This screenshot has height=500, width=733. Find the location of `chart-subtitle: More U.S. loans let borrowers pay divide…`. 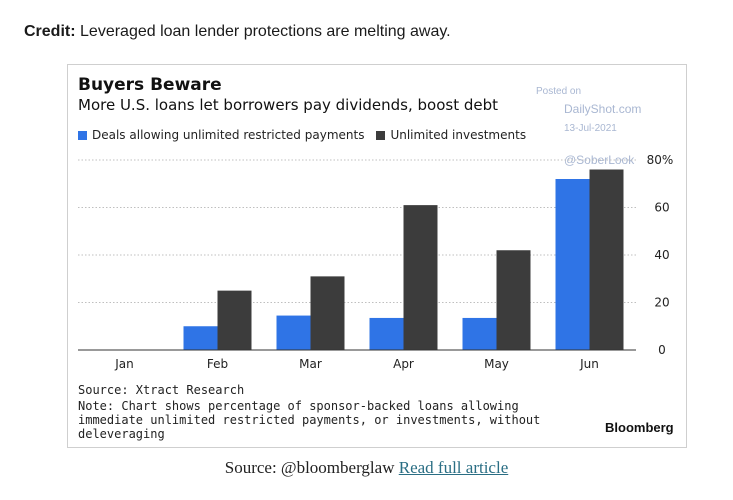

chart-subtitle: More U.S. loans let borrowers pay divide… is located at coordinates (288, 105).